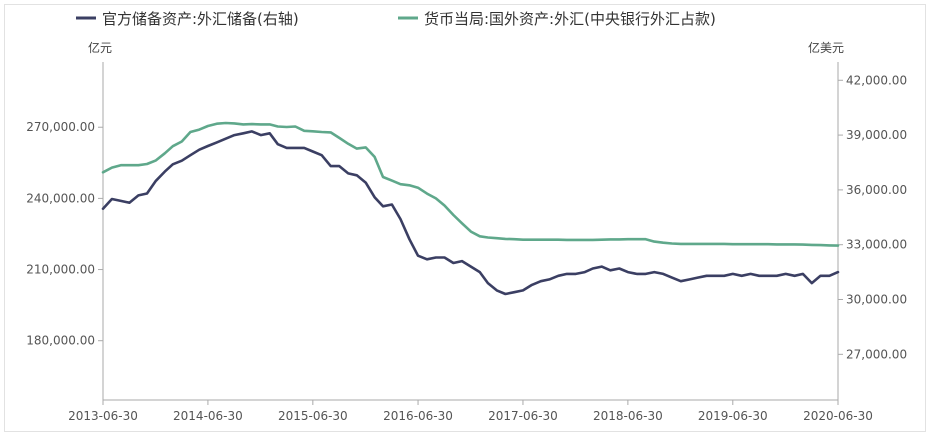 The width and height of the screenshot is (932, 437). What do you see at coordinates (876, 190) in the screenshot?
I see `right-tick-label: 36,000.00` at bounding box center [876, 190].